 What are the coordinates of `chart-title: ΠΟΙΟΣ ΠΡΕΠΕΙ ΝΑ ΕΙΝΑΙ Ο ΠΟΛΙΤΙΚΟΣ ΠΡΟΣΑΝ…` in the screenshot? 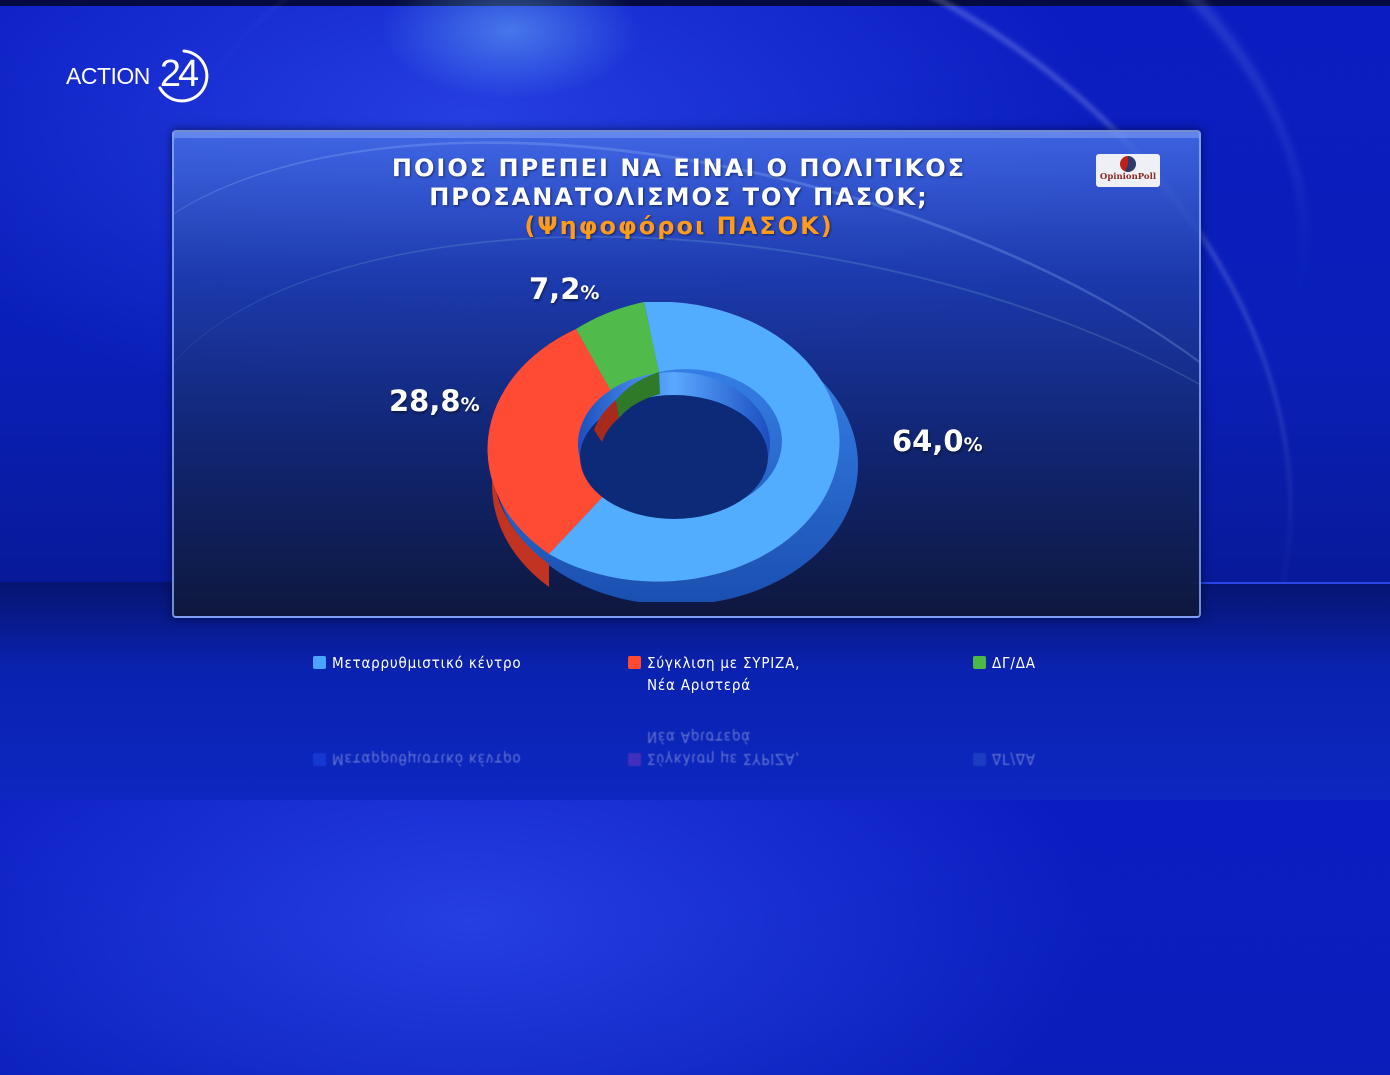 It's located at (686, 197).